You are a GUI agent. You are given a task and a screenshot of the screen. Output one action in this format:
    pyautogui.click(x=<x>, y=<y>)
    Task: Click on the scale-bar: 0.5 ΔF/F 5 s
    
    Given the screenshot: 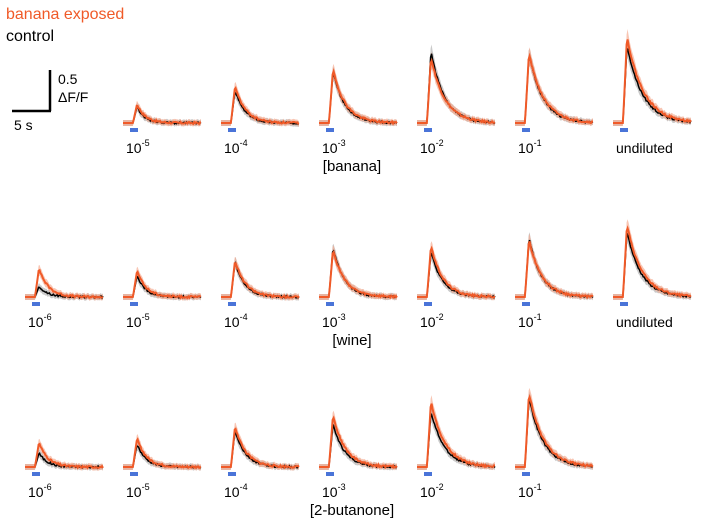 What is the action you would take?
    pyautogui.click(x=50, y=101)
    